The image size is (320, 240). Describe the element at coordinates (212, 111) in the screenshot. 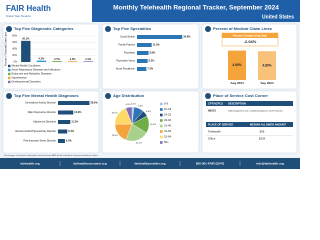

I see `table-cell: 99213` at that location.